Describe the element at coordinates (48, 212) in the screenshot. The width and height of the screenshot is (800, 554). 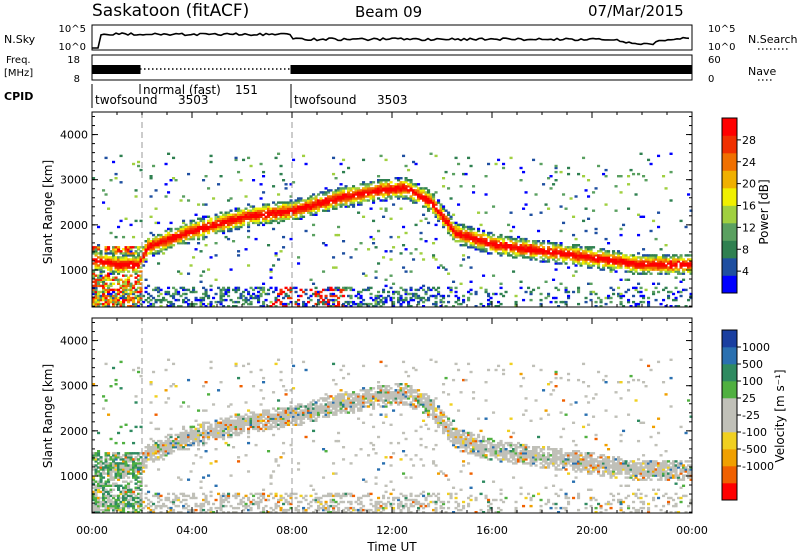
I see `power-ylabel: Slant Range [km]` at that location.